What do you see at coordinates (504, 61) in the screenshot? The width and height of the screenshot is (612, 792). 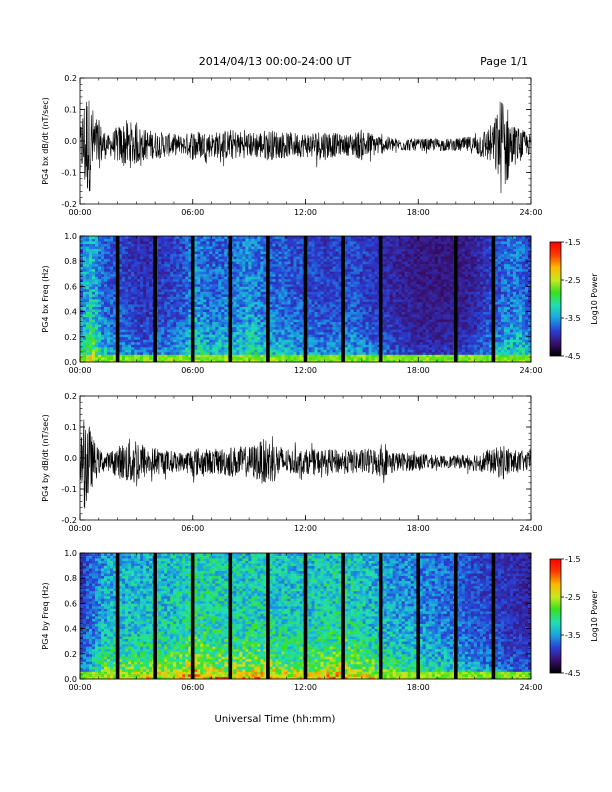 I see `page-indicator: Page 1/1` at bounding box center [504, 61].